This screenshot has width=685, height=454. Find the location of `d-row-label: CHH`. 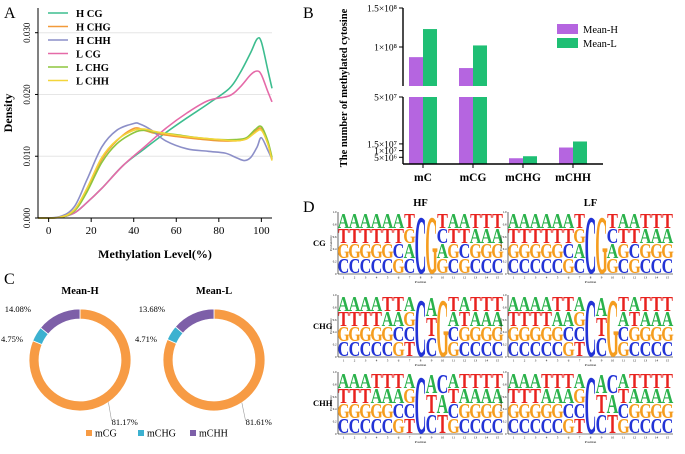

d-row-label: CHH is located at coordinates (323, 403).